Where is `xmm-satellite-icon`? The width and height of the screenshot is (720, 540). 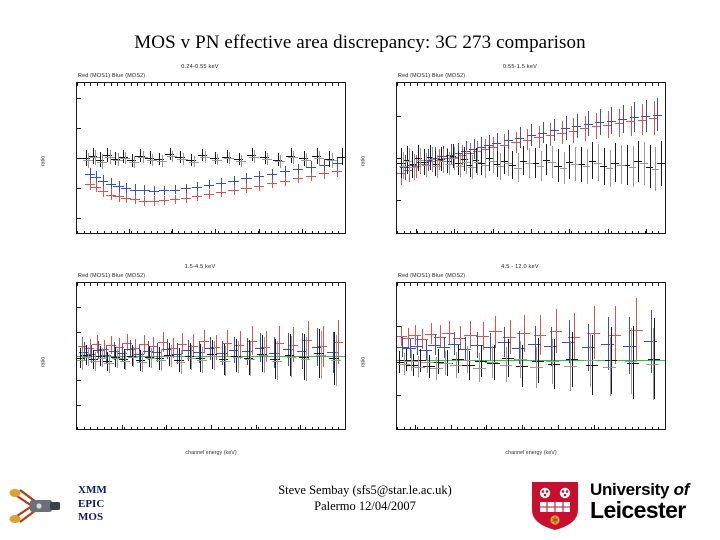
xmm-satellite-icon is located at coordinates (41, 506).